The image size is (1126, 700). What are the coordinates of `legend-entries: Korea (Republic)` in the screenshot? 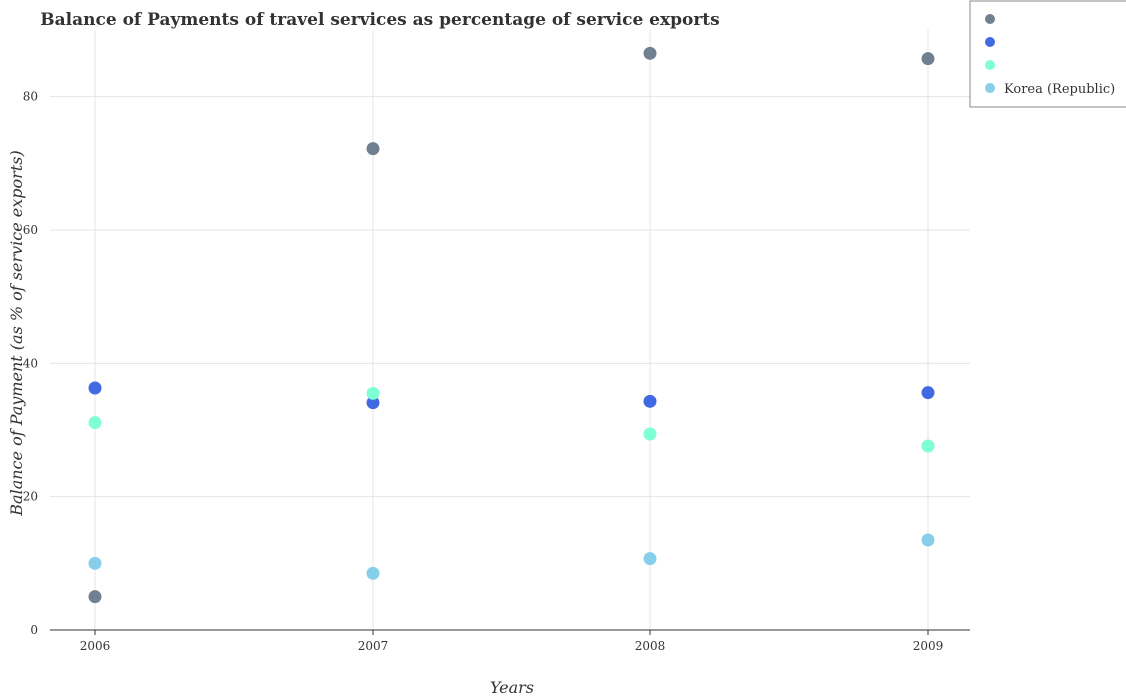 It's located at (1050, 55).